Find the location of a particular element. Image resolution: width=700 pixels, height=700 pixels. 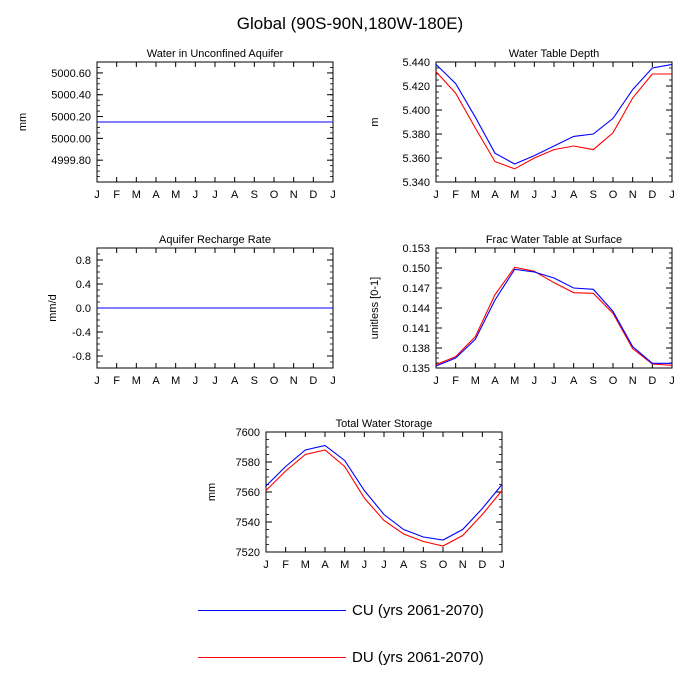

y-tick-label: 5000.00 is located at coordinates (71, 139).